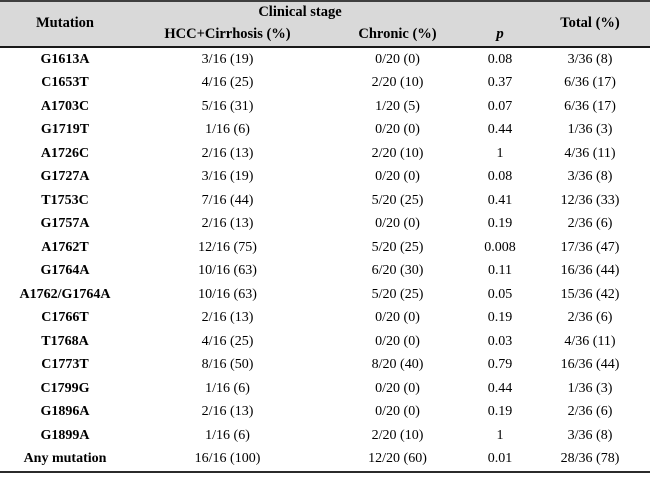 The width and height of the screenshot is (650, 477). I want to click on p-value-cell: 0.008, so click(500, 247).